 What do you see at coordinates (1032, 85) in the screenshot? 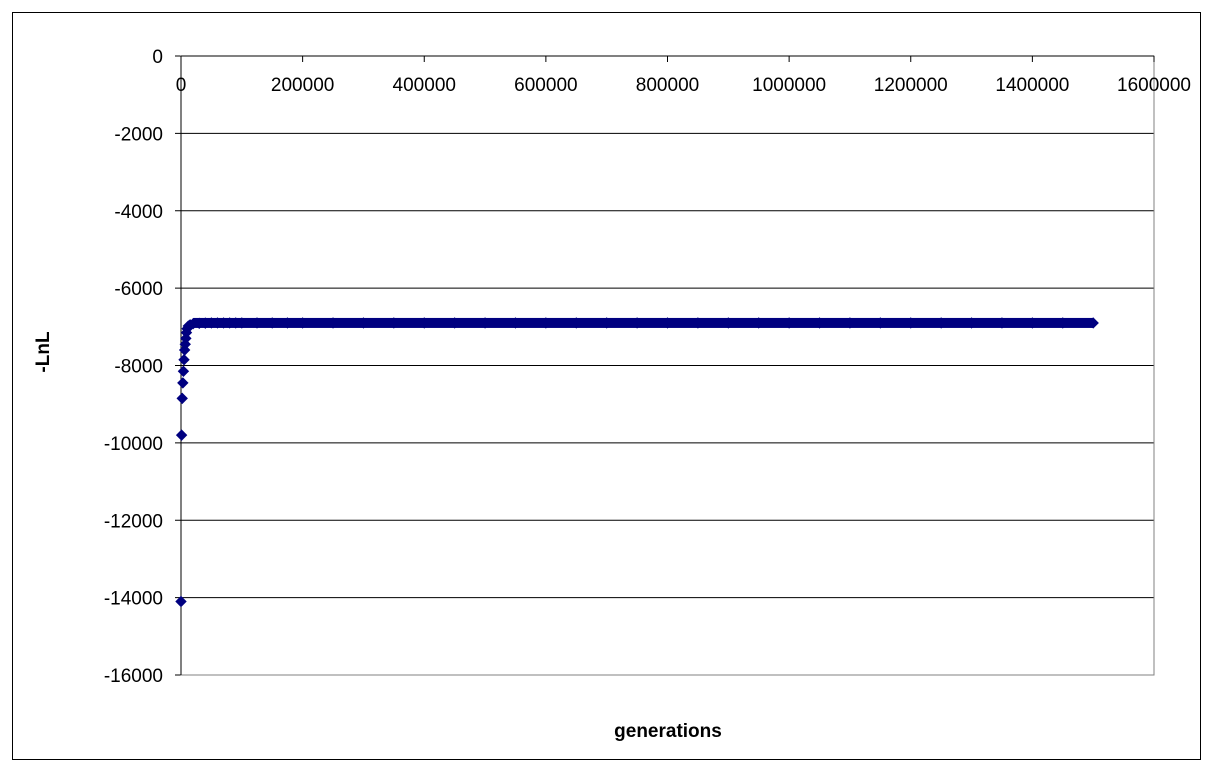
I see `x-tick-label: 1400000` at bounding box center [1032, 85].